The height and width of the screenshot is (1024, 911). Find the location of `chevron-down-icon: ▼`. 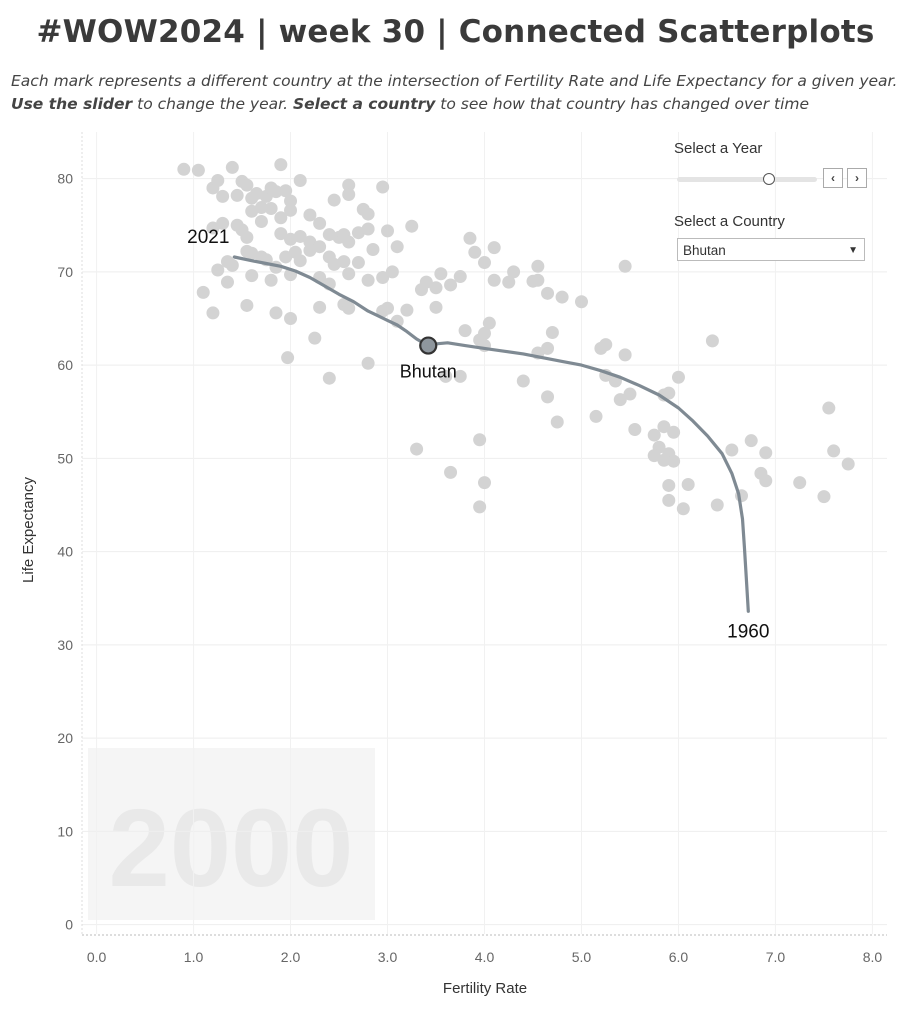

chevron-down-icon: ▼ is located at coordinates (853, 250).